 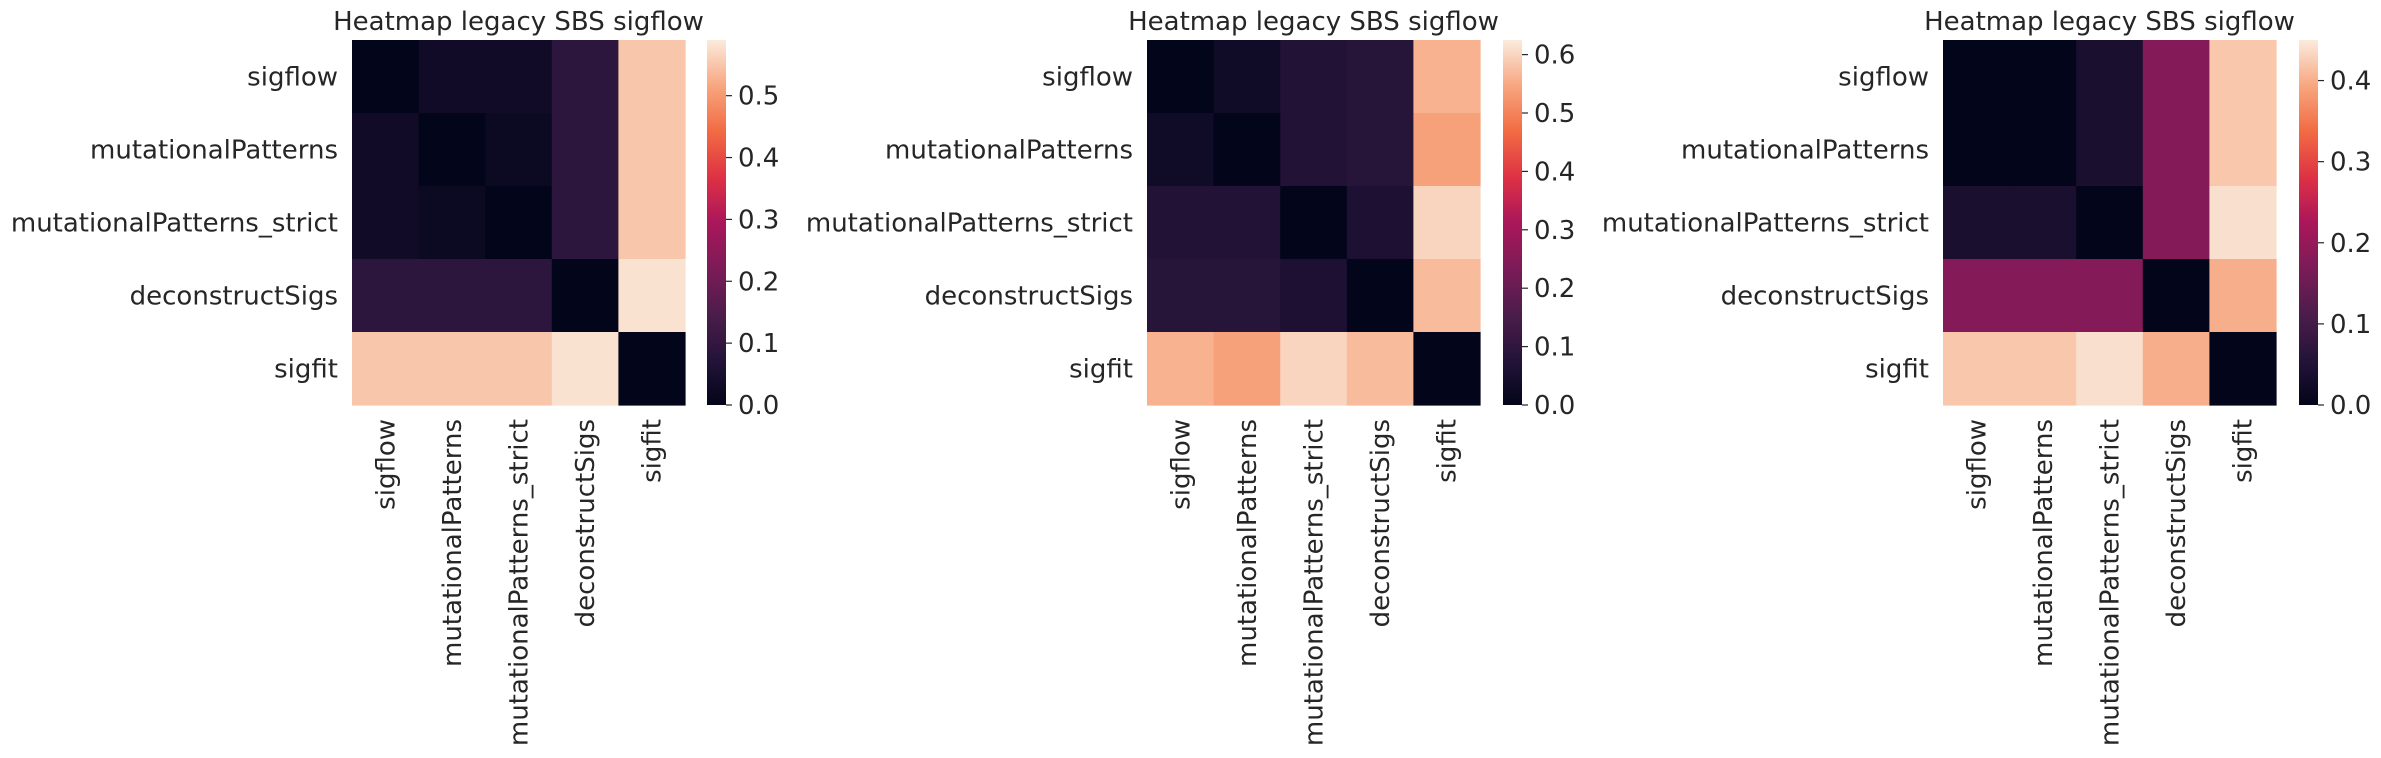 What do you see at coordinates (1977, 464) in the screenshot?
I see `column-label: sigflow` at bounding box center [1977, 464].